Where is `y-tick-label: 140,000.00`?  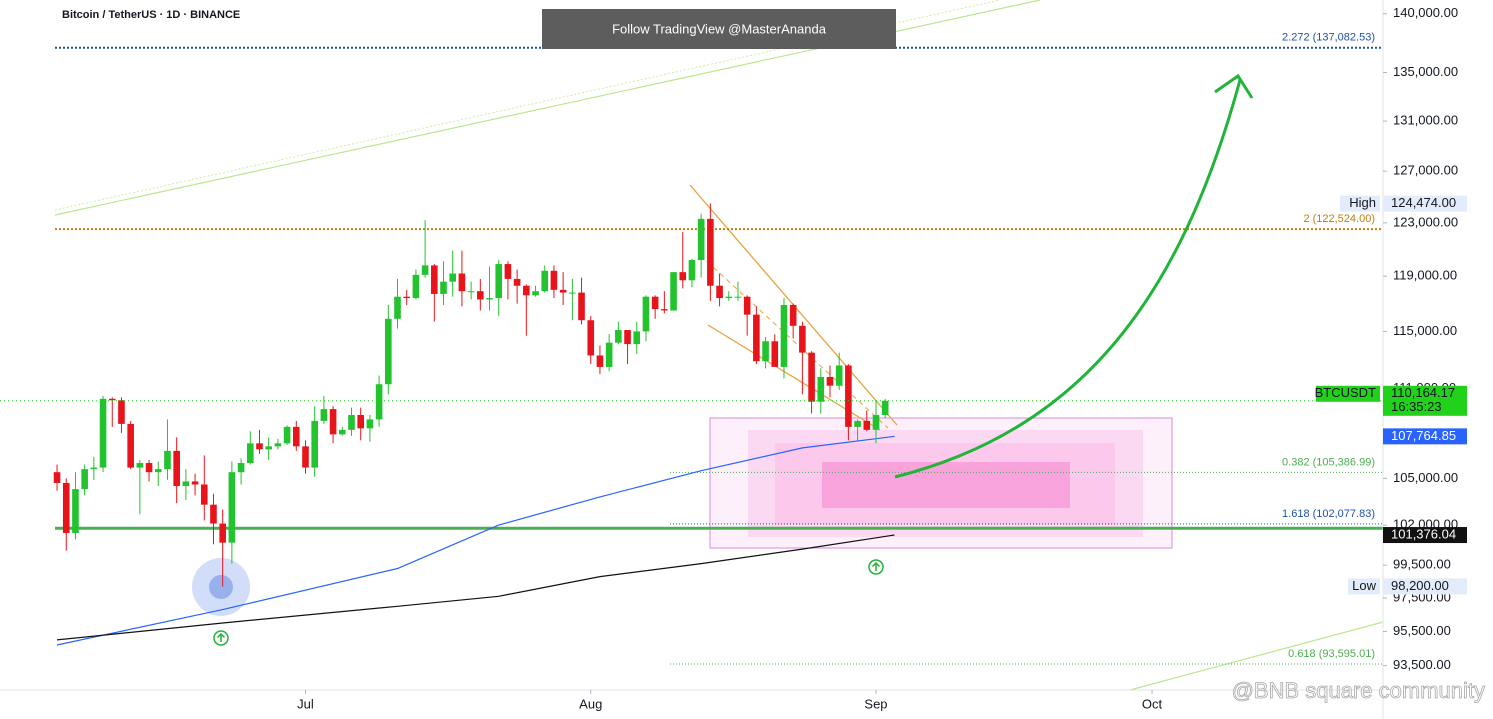 y-tick-label: 140,000.00 is located at coordinates (1425, 12).